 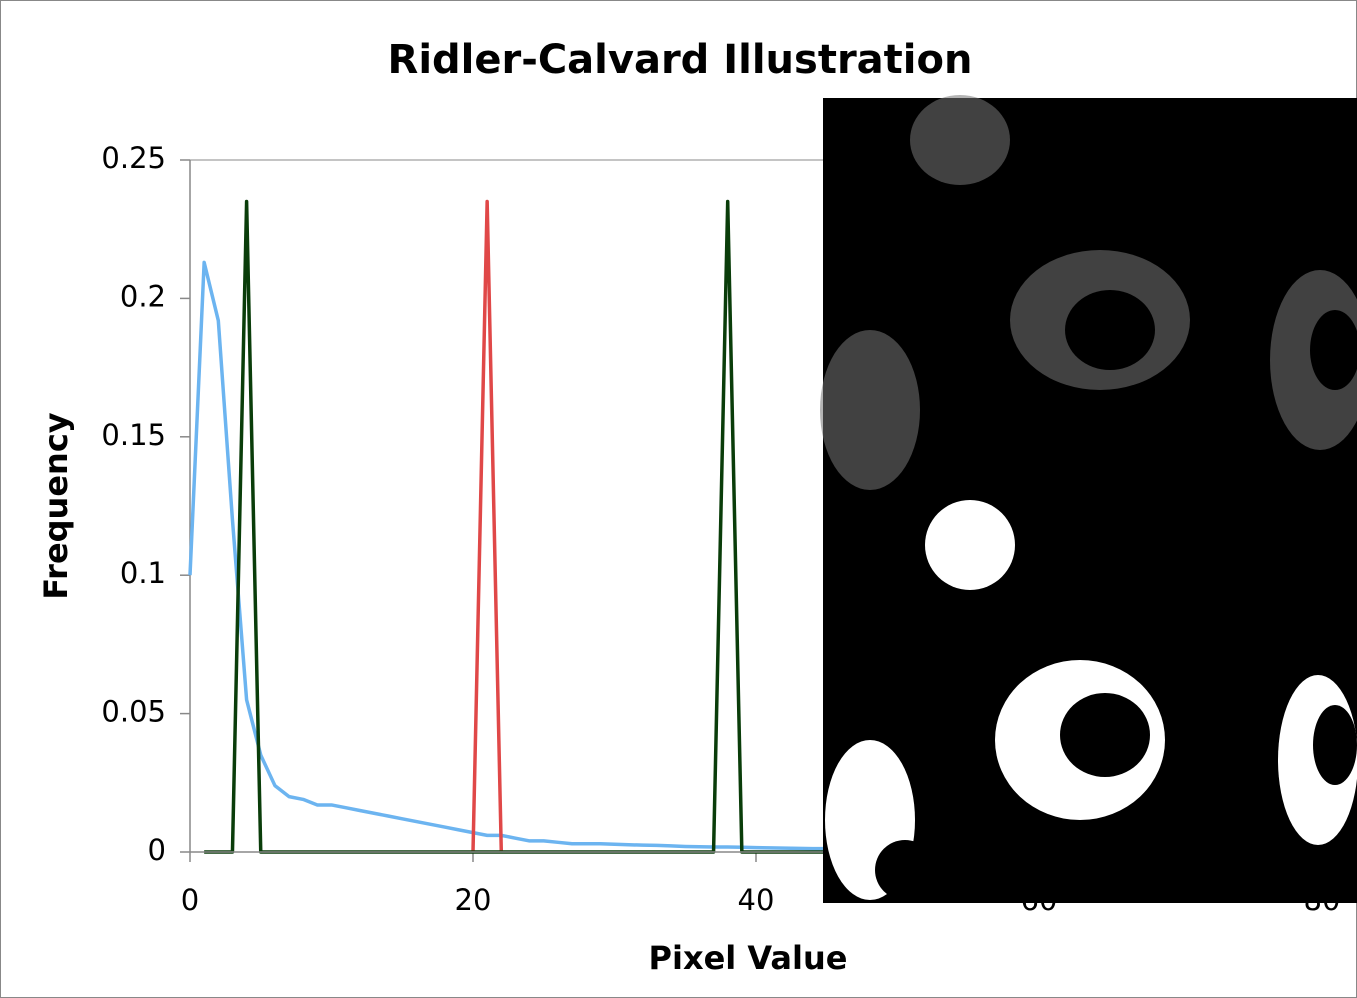 What do you see at coordinates (748, 958) in the screenshot?
I see `x-axis-label: Pixel Value` at bounding box center [748, 958].